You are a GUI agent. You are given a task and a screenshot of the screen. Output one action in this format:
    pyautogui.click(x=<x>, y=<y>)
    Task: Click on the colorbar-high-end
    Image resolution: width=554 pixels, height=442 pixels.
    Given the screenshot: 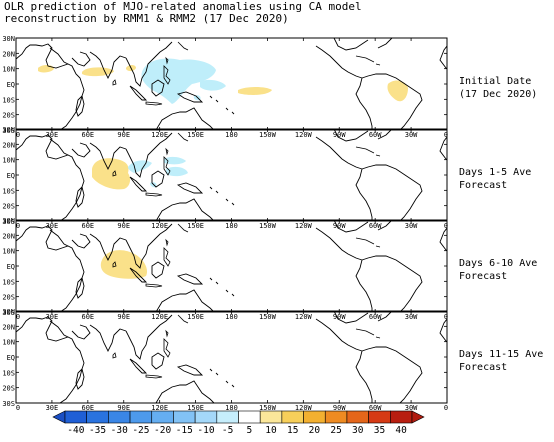 What is the action you would take?
    pyautogui.click(x=418, y=417)
    